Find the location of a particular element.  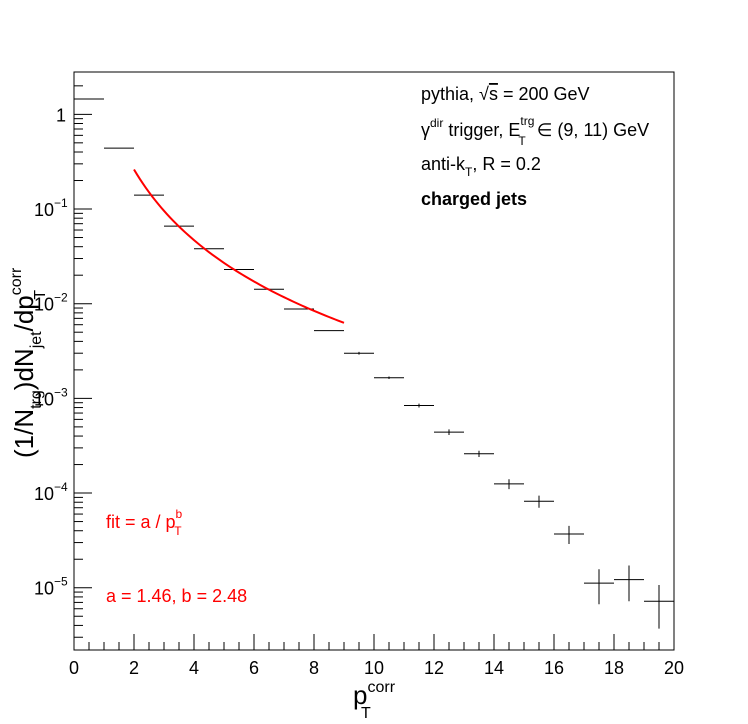

annotation-generator-post: = 200 GeV is located at coordinates (544, 94).